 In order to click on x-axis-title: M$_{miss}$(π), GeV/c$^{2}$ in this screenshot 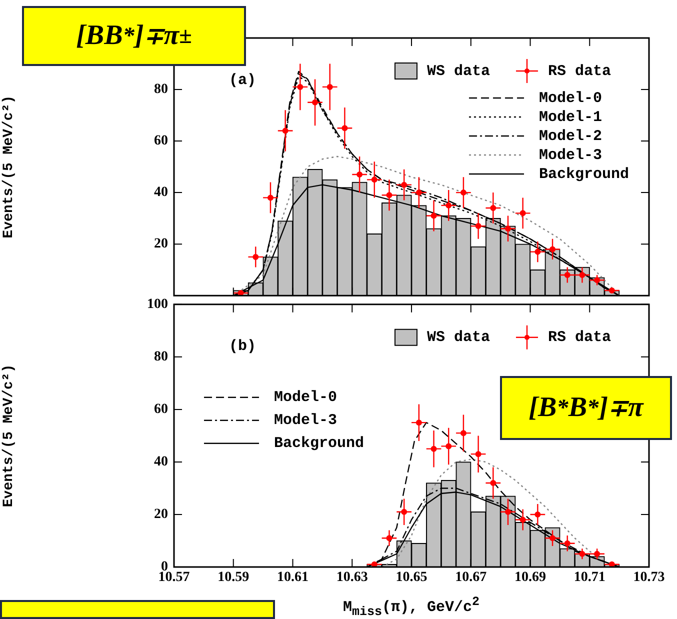, I will do `click(411, 607)`.